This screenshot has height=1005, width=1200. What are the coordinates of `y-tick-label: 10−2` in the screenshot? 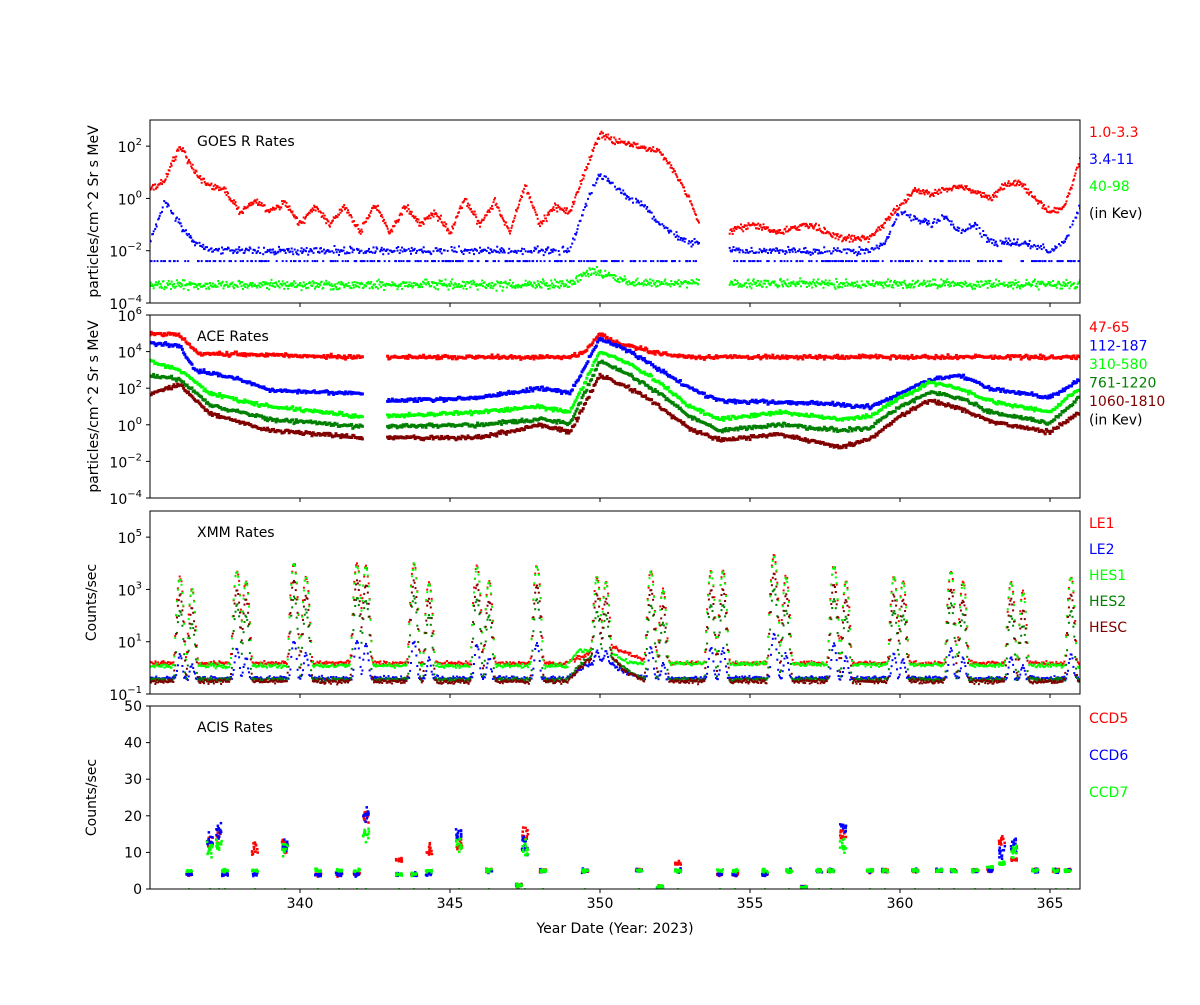 It's located at (125, 251).